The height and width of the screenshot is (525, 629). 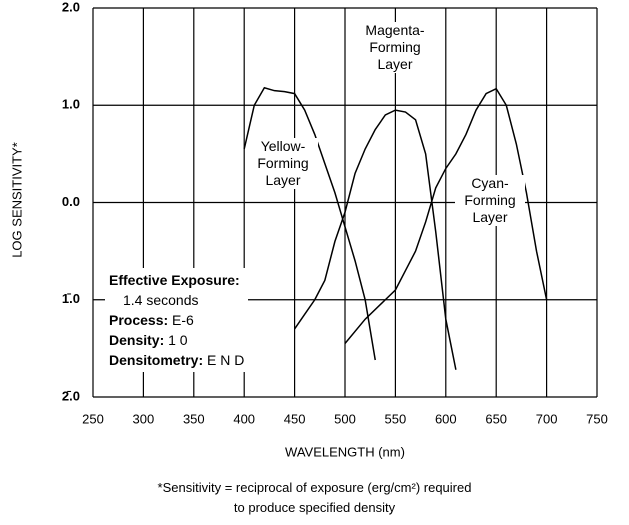 I want to click on annotation-label: Densitometry:, so click(x=156, y=360).